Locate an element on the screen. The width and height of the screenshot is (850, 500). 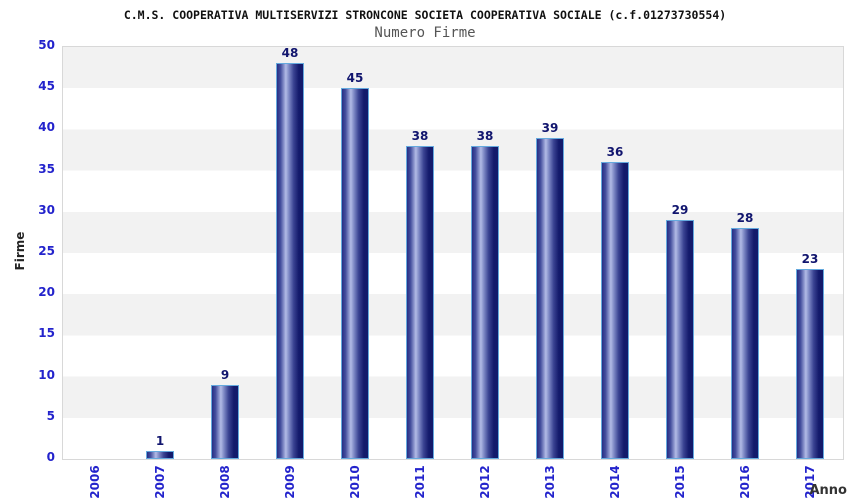
y-tick-label: 30 is located at coordinates (46, 209).